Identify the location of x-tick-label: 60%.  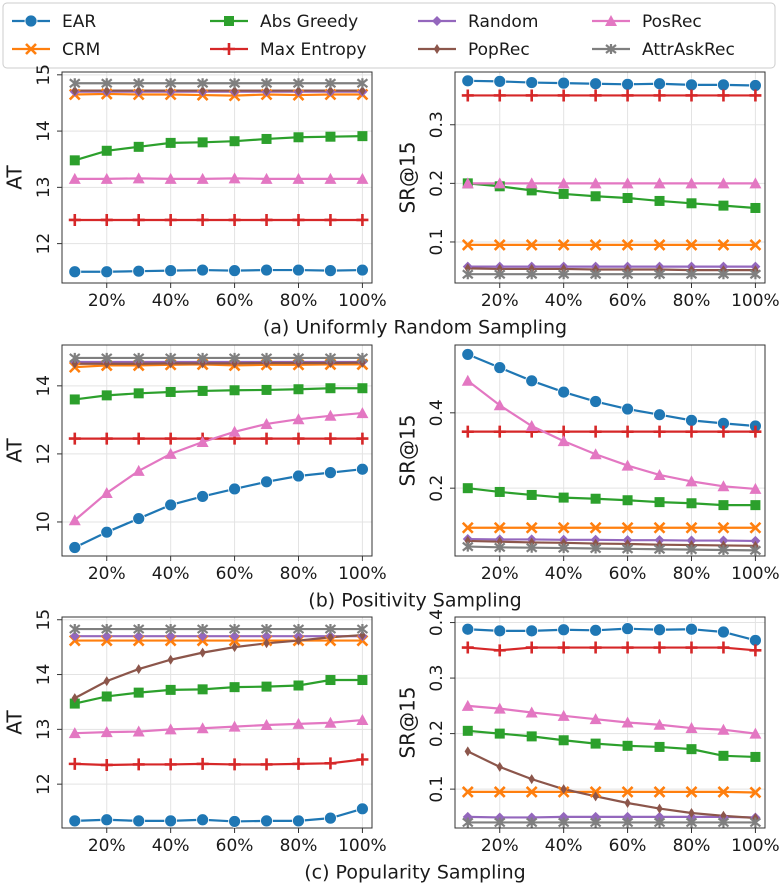
(235, 574).